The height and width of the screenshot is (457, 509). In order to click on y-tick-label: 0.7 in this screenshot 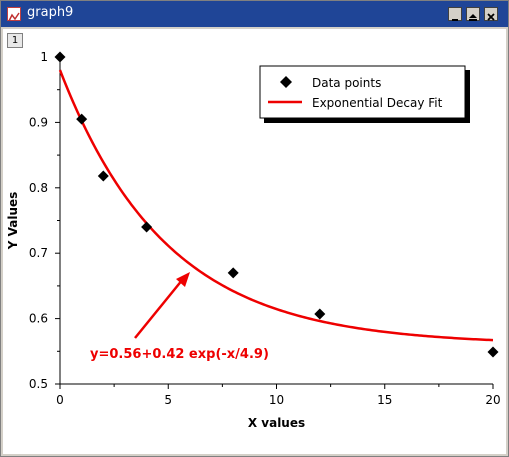, I will do `click(38, 253)`.